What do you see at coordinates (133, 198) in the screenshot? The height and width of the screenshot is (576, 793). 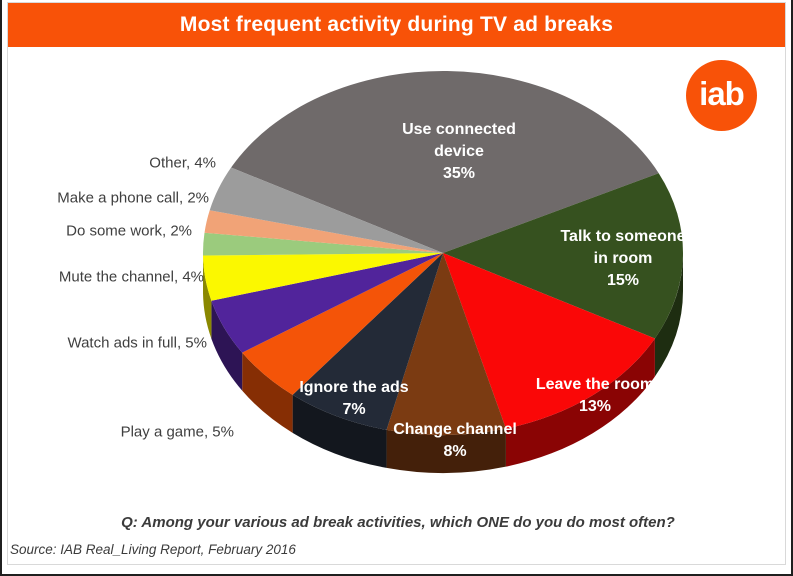 I see `pie-outside-label: Make a phone call, 2%` at bounding box center [133, 198].